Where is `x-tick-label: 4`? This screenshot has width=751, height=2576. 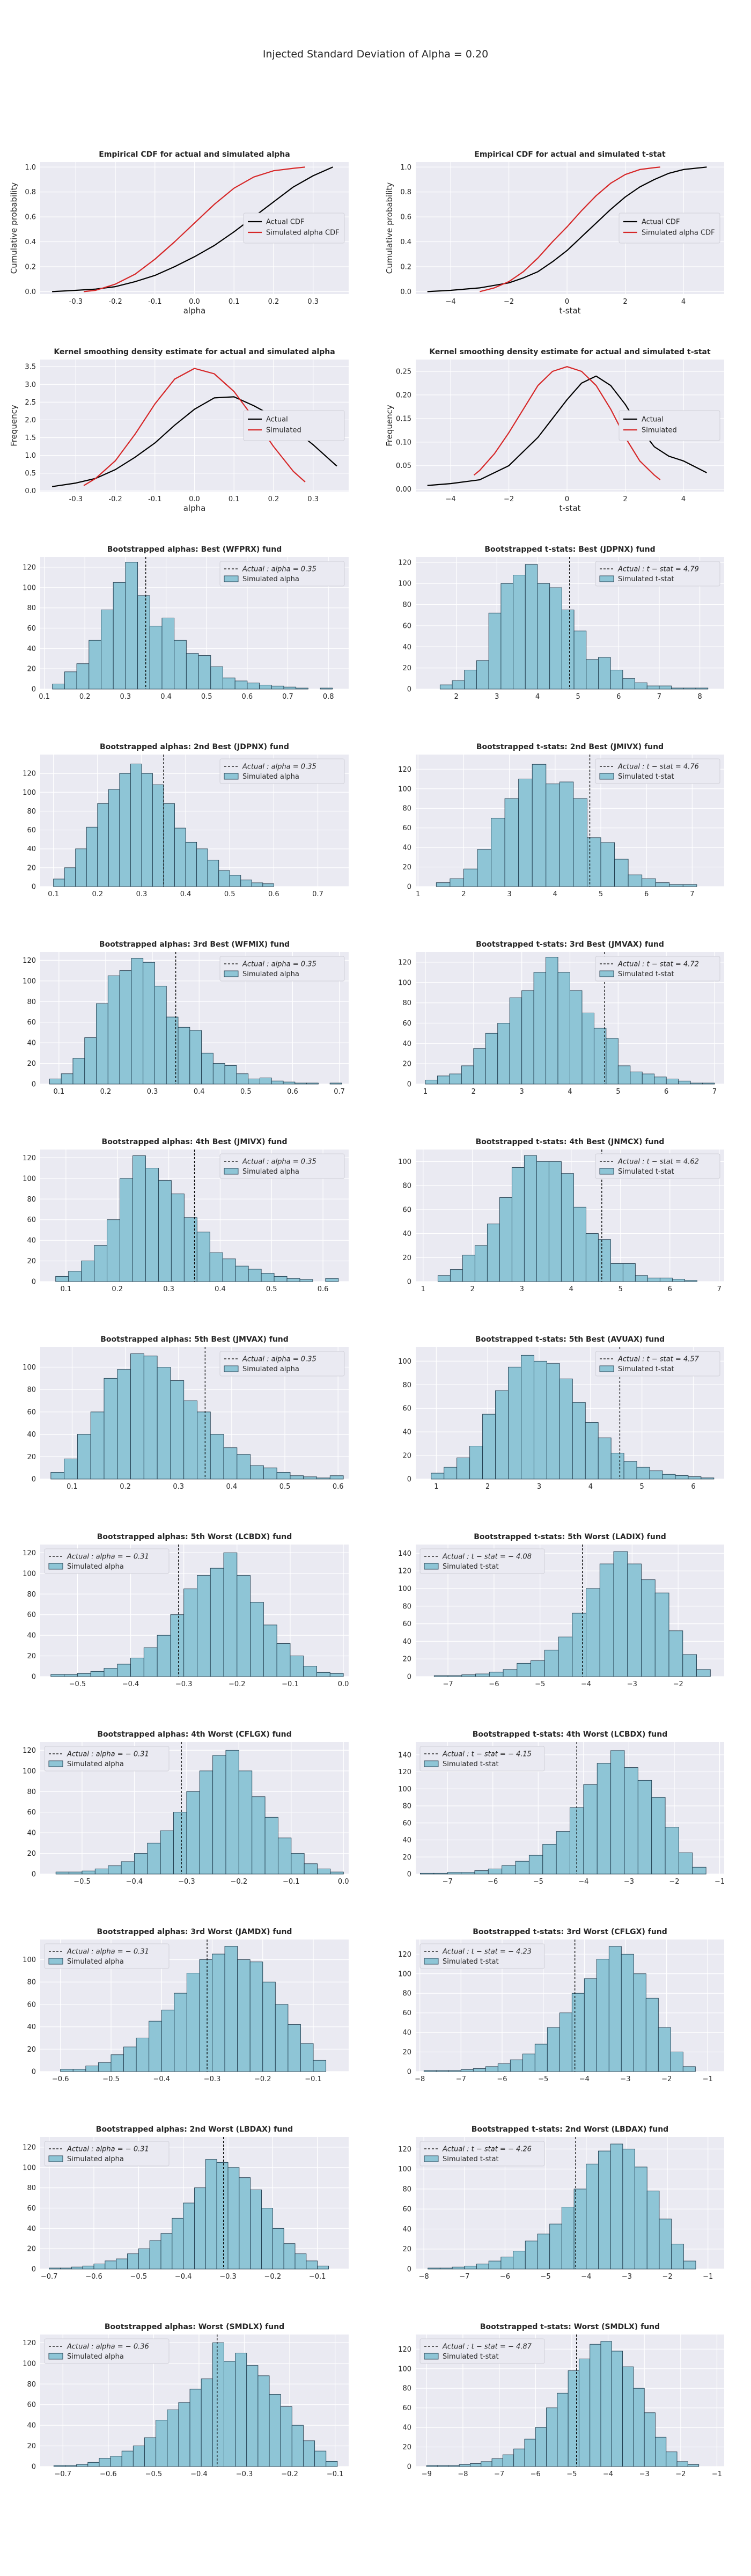
x-tick-label: 4 is located at coordinates (591, 1487).